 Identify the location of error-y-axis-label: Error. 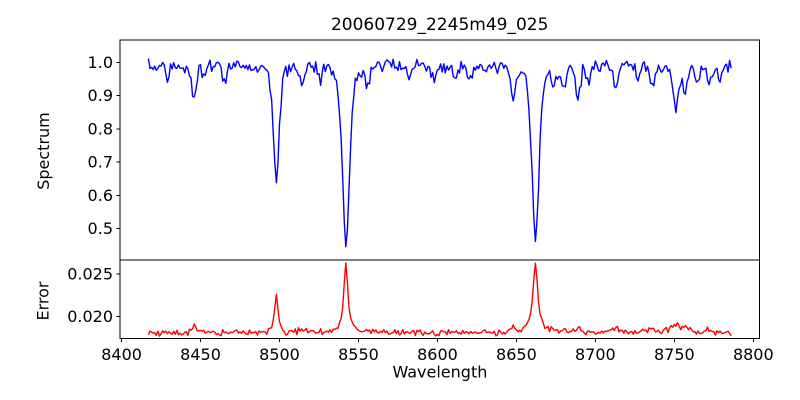
(43, 300).